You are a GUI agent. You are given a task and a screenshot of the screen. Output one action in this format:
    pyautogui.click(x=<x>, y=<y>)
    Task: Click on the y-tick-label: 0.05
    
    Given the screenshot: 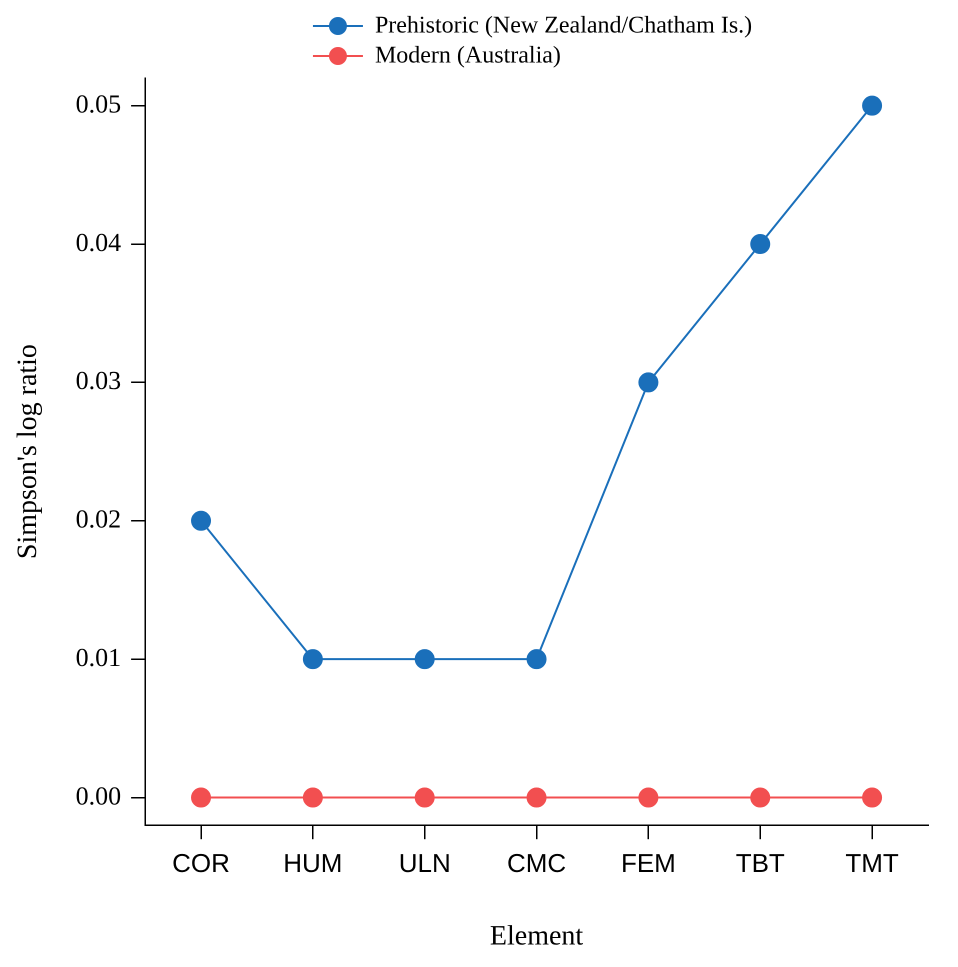 What is the action you would take?
    pyautogui.click(x=99, y=104)
    